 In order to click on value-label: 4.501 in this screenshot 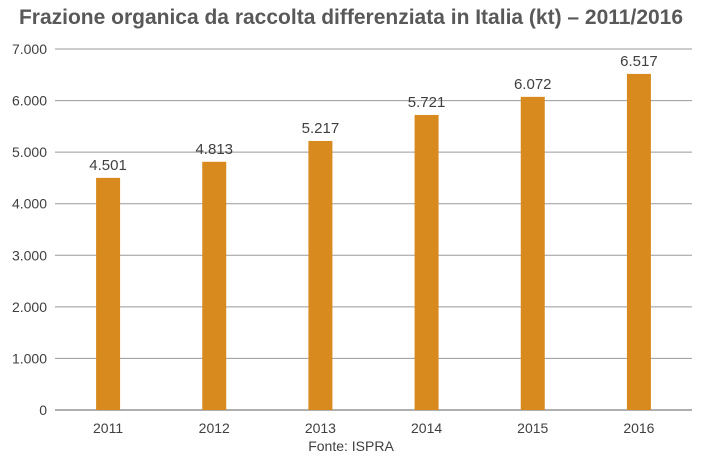, I will do `click(108, 165)`.